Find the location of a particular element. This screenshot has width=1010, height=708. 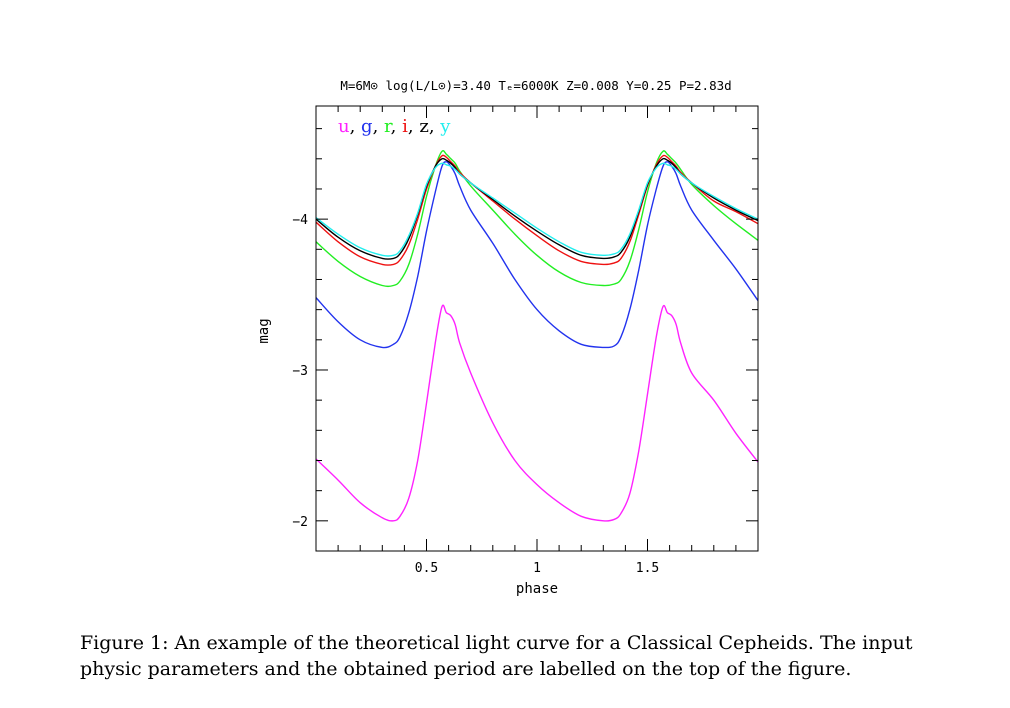

y-axis-label: mag is located at coordinates (264, 330).